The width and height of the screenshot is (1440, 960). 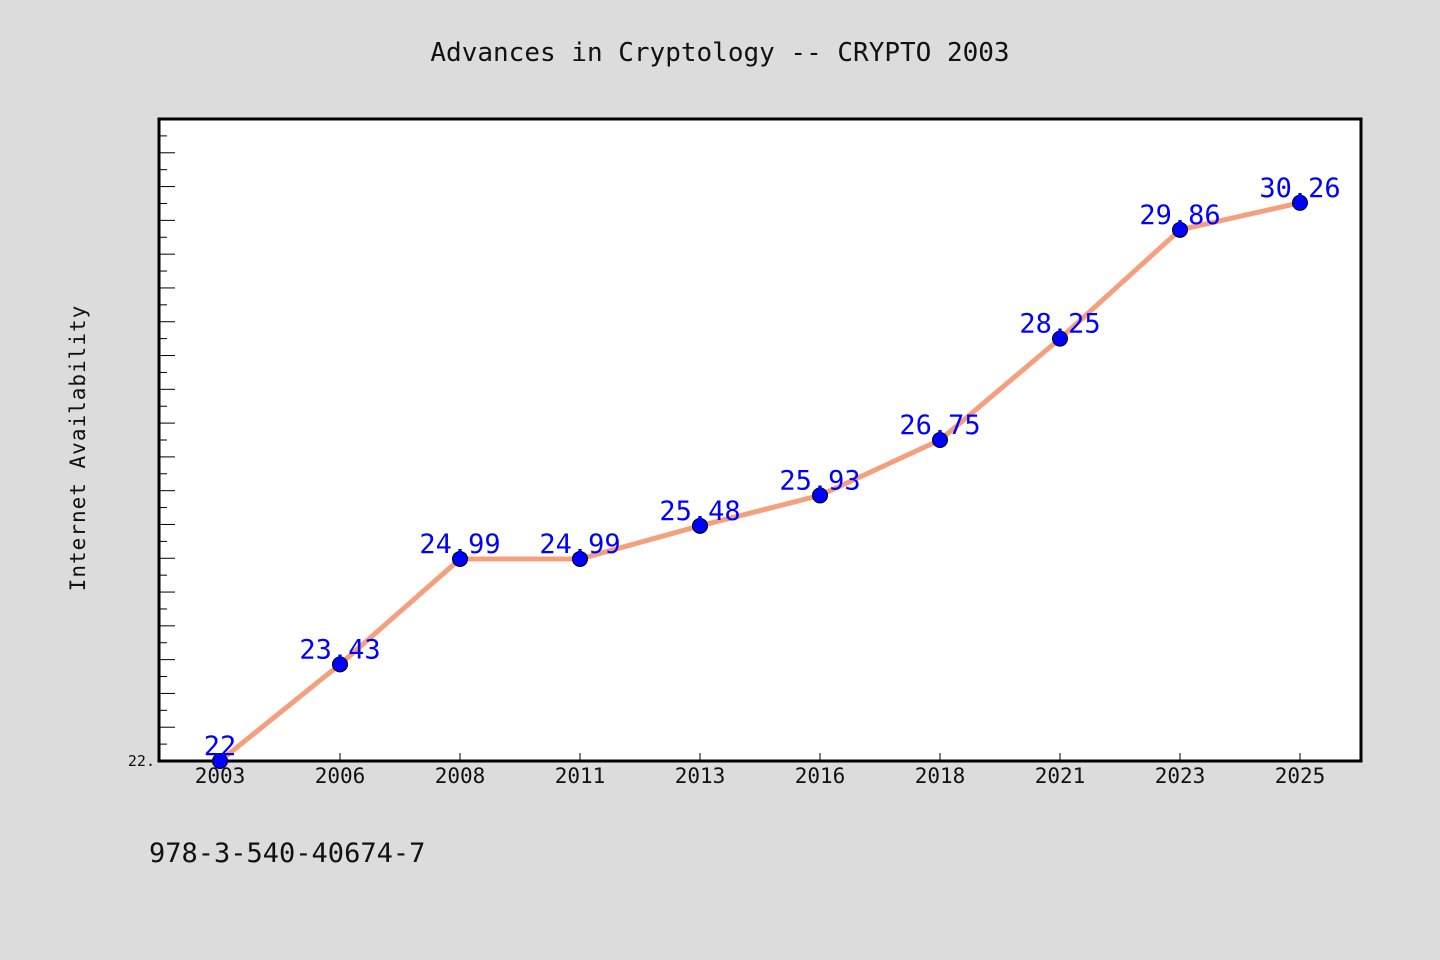 I want to click on data-label: 29.86, so click(x=1179, y=215).